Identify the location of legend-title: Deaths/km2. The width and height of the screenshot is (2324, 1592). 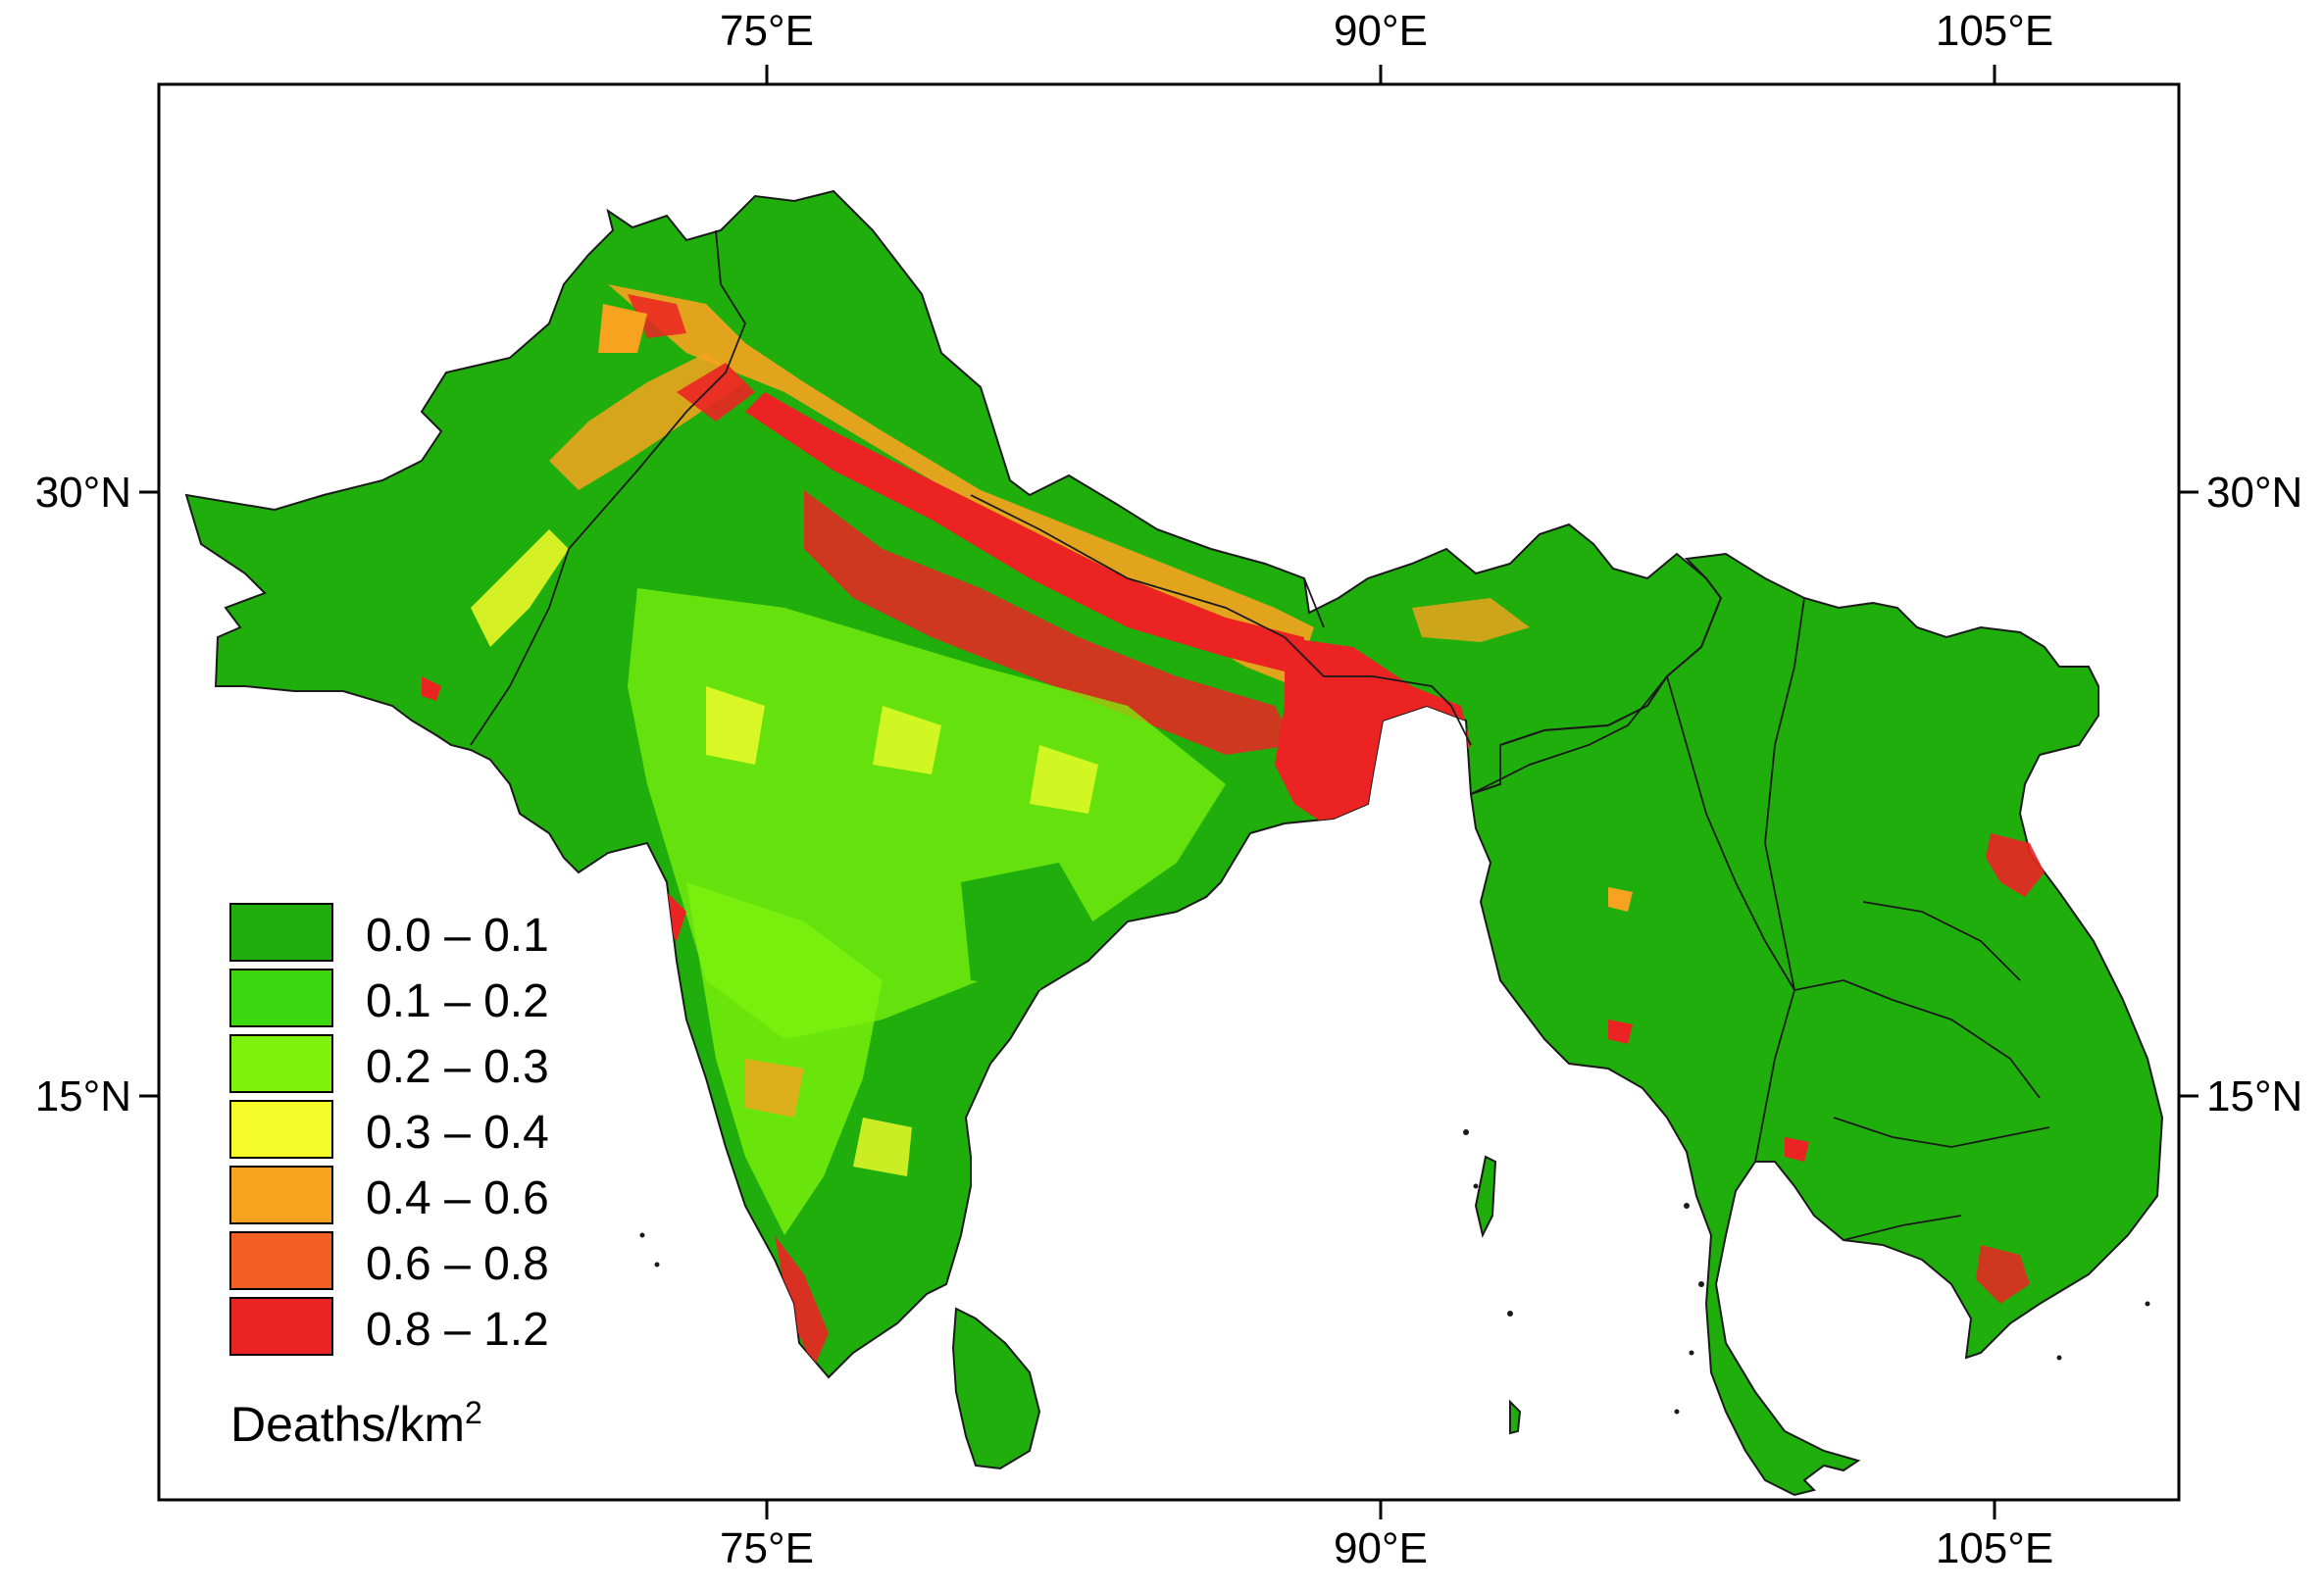
(356, 1423).